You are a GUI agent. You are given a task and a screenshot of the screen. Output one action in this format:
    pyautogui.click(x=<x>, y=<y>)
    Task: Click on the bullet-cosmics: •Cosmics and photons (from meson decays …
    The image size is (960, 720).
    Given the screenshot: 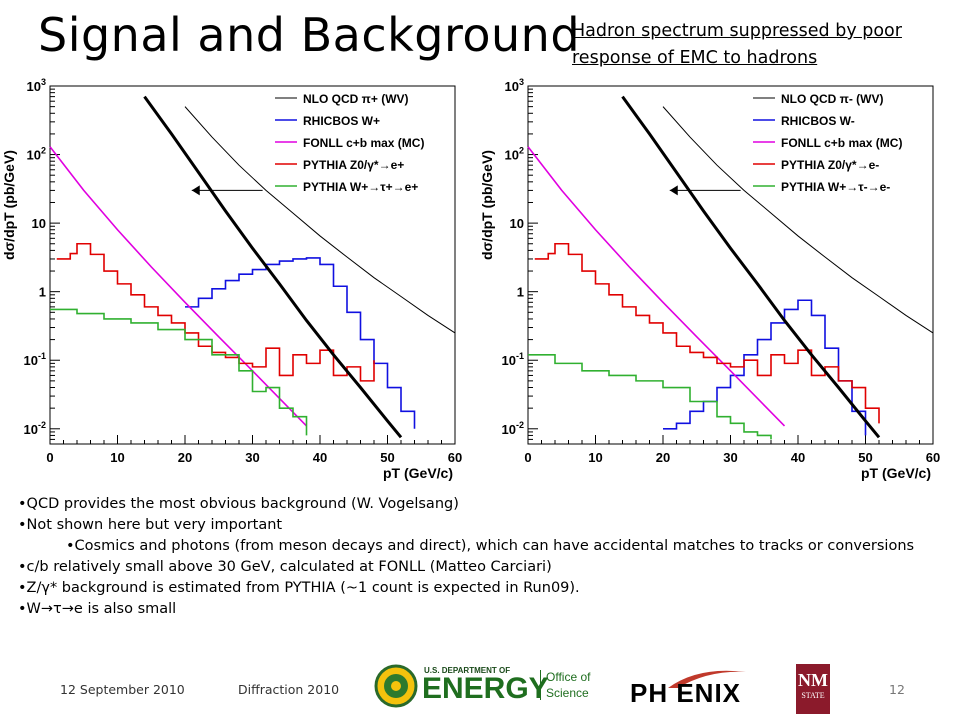 What is the action you would take?
    pyautogui.click(x=490, y=546)
    